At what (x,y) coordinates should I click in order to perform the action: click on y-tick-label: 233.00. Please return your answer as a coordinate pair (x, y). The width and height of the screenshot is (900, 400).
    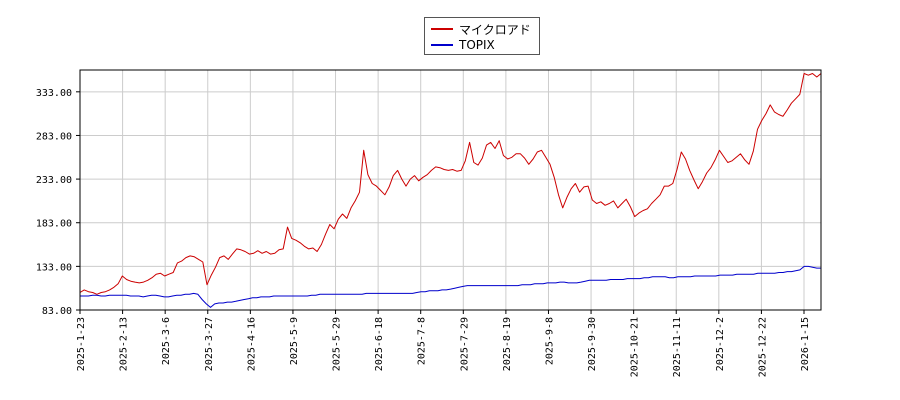
    Looking at the image, I should click on (54, 180).